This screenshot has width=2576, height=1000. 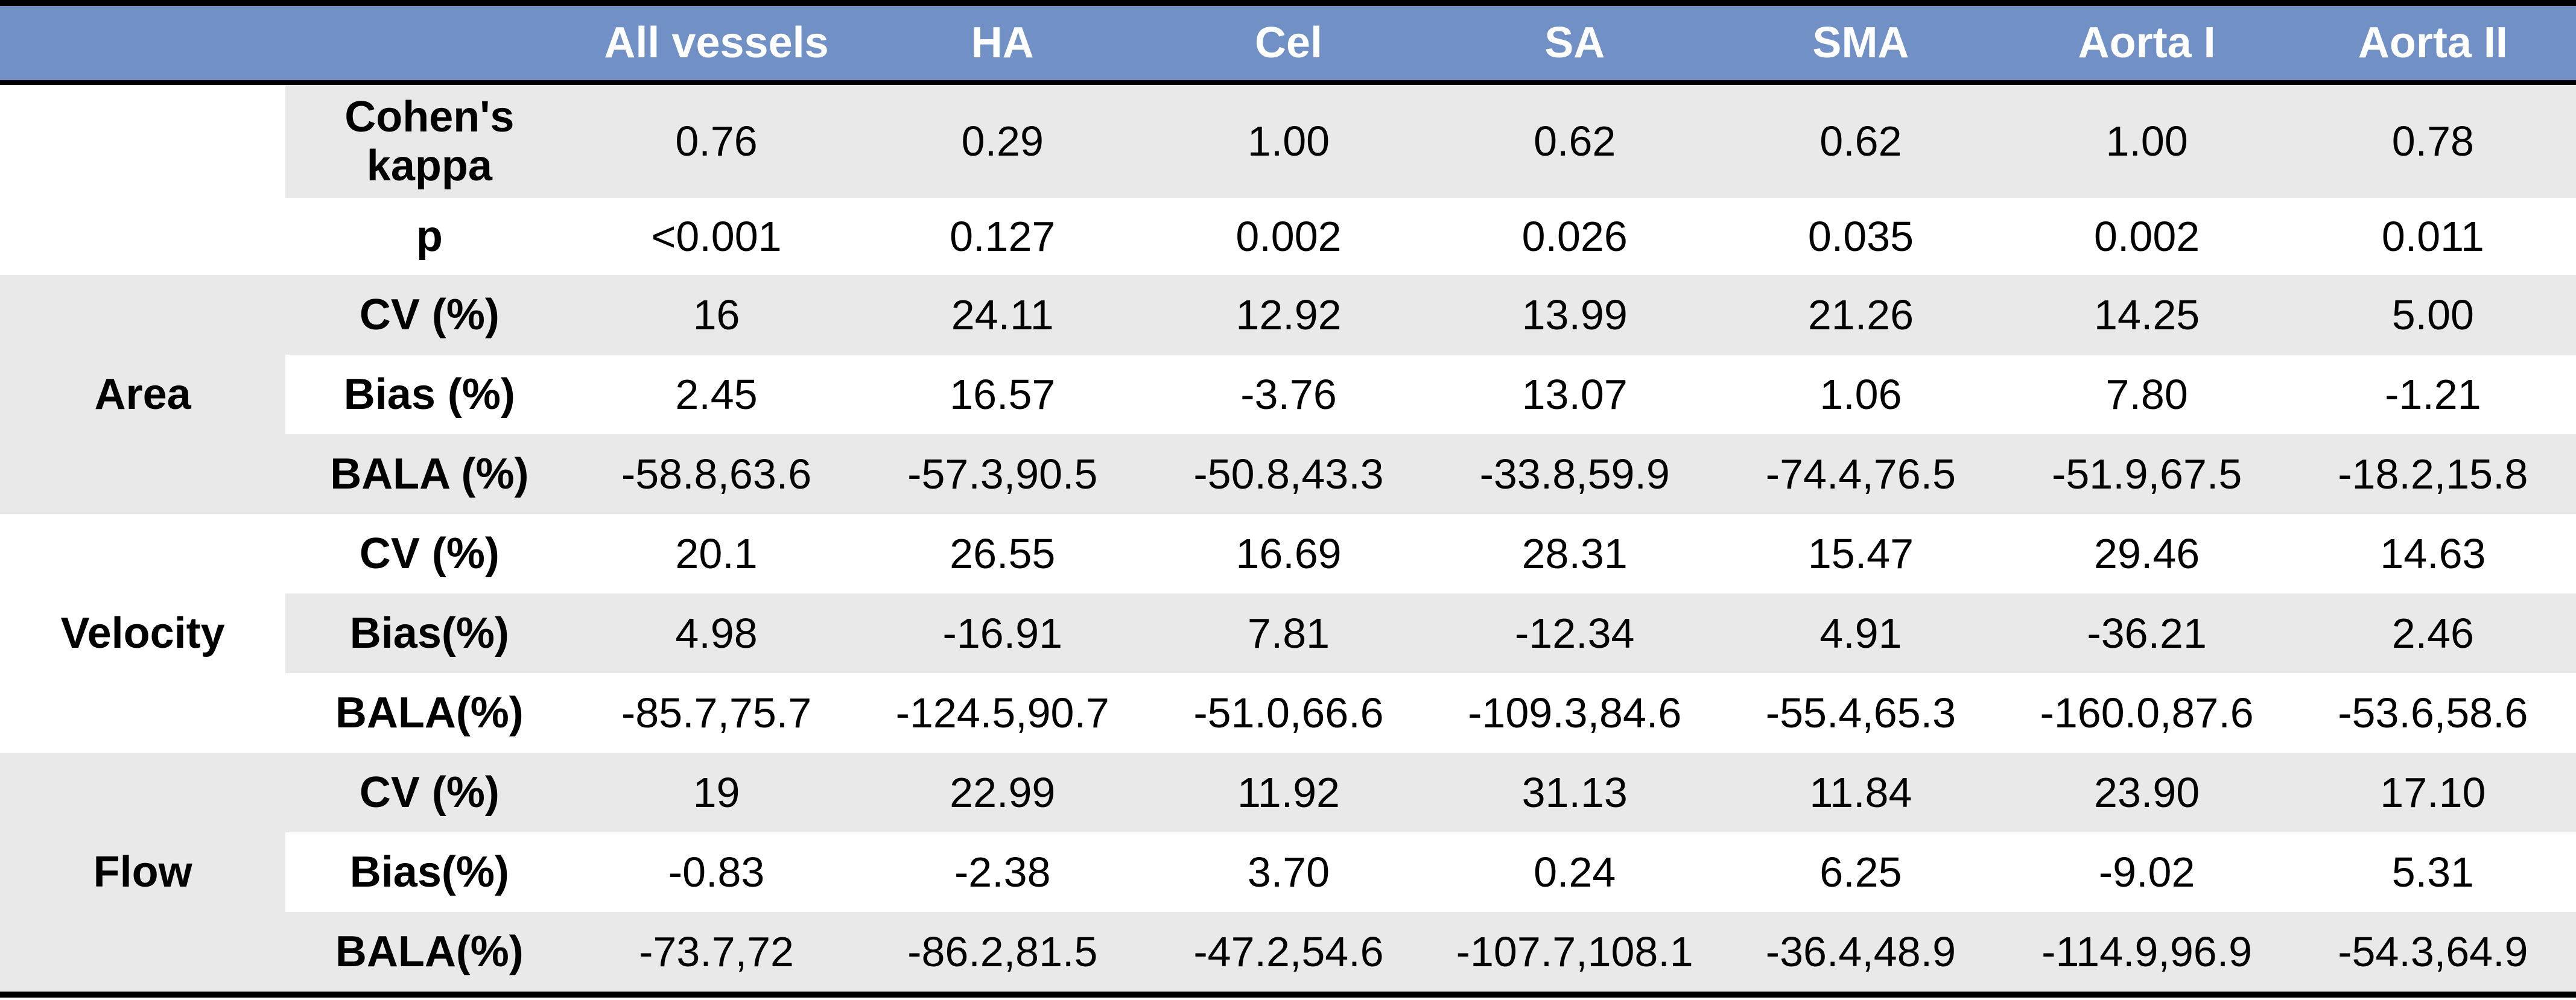 What do you see at coordinates (1002, 45) in the screenshot?
I see `column-header-ha: HA` at bounding box center [1002, 45].